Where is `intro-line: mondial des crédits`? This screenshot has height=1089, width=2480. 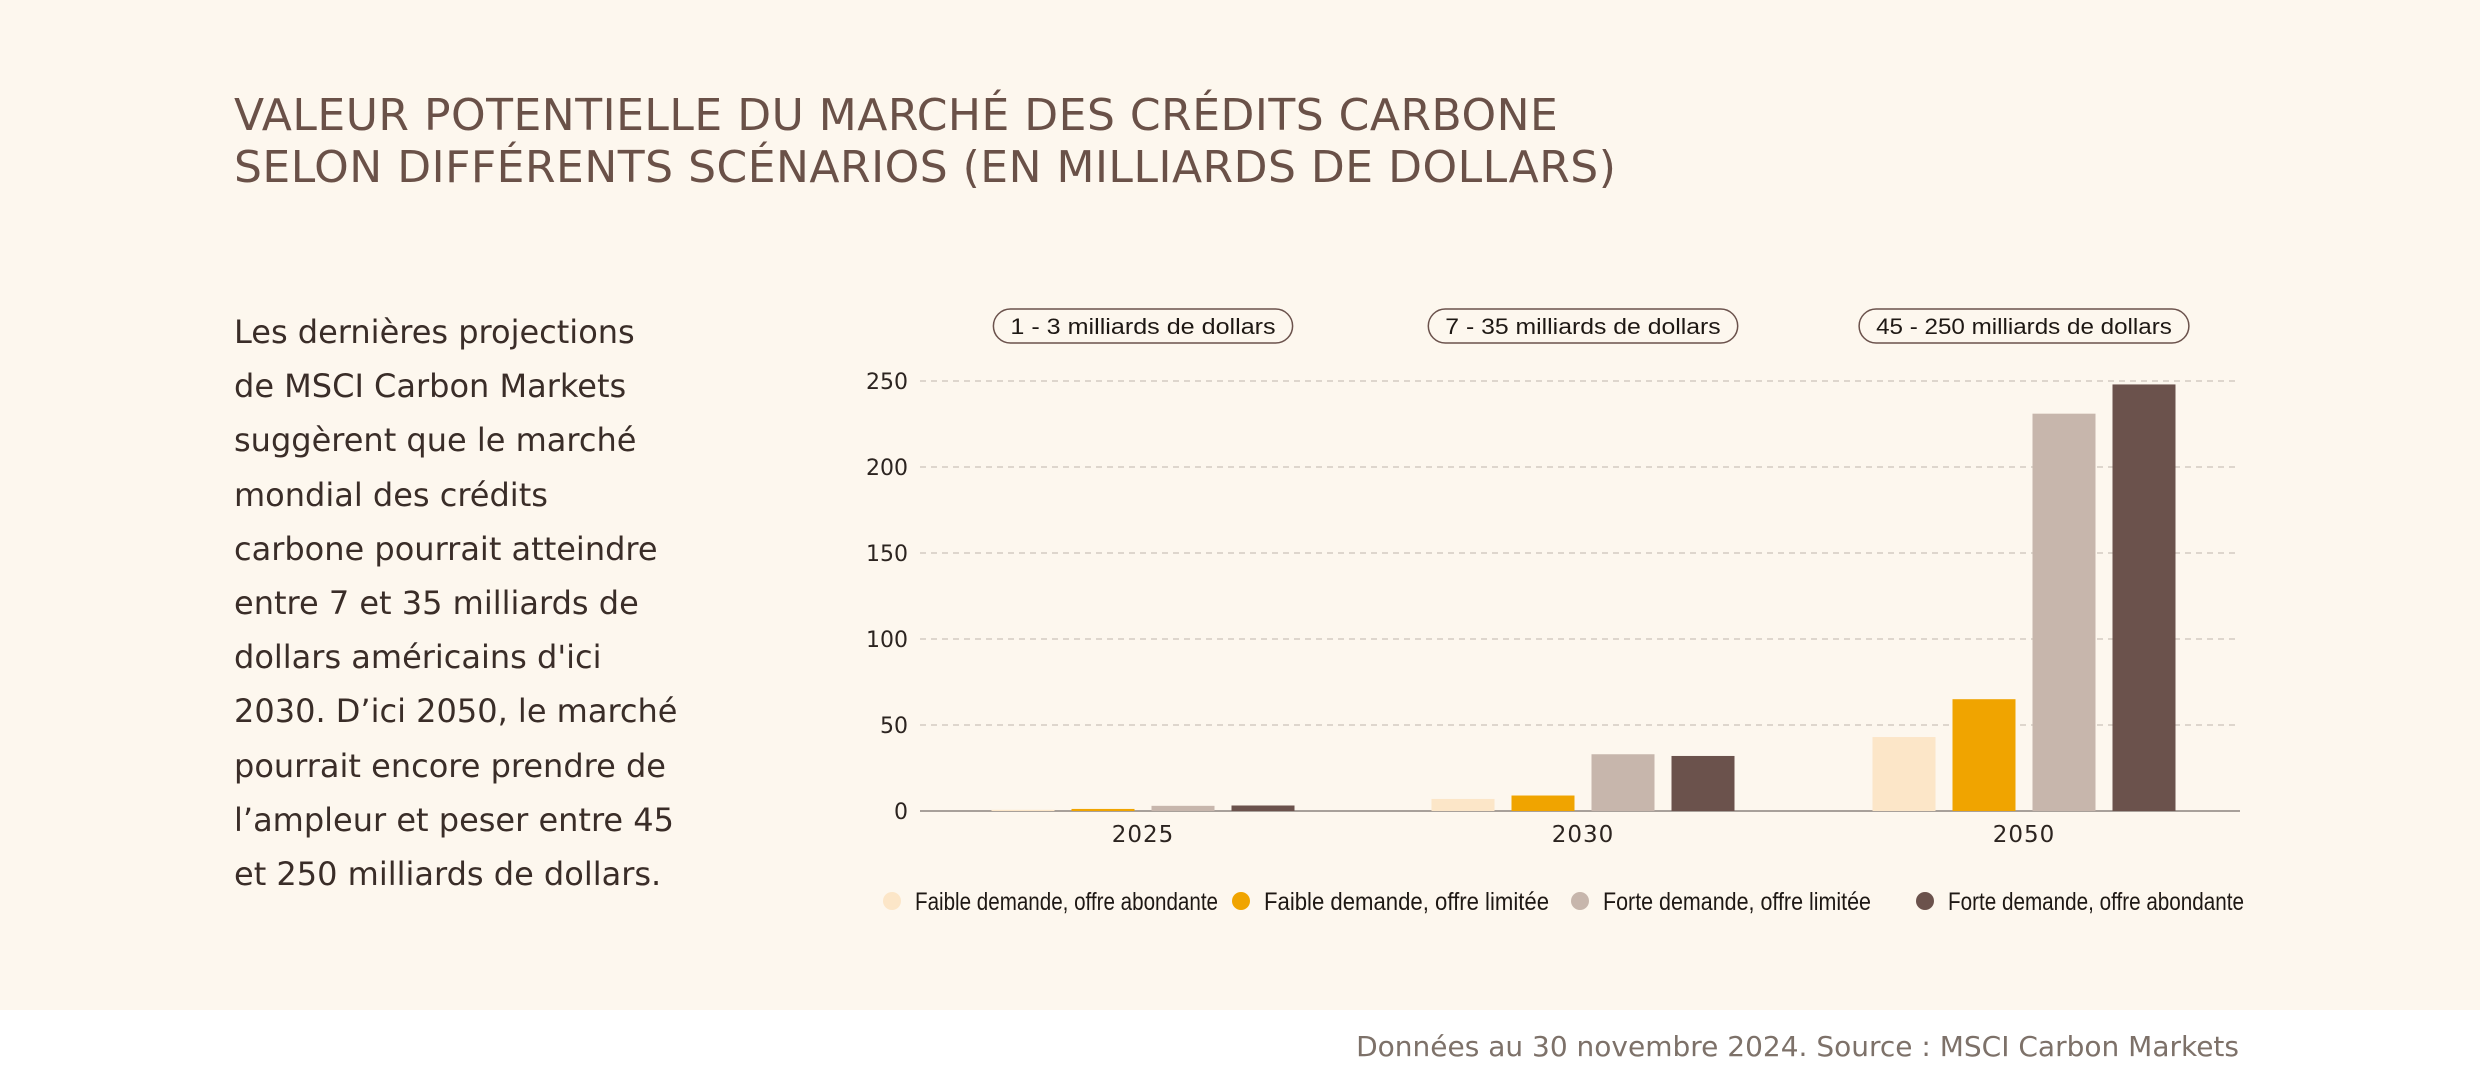
intro-line: mondial des crédits is located at coordinates (391, 494).